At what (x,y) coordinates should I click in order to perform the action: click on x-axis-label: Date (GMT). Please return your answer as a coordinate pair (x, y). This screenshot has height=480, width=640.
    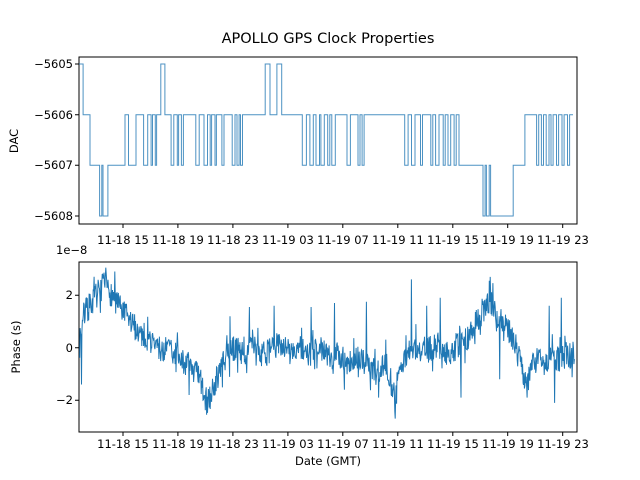
    Looking at the image, I should click on (328, 461).